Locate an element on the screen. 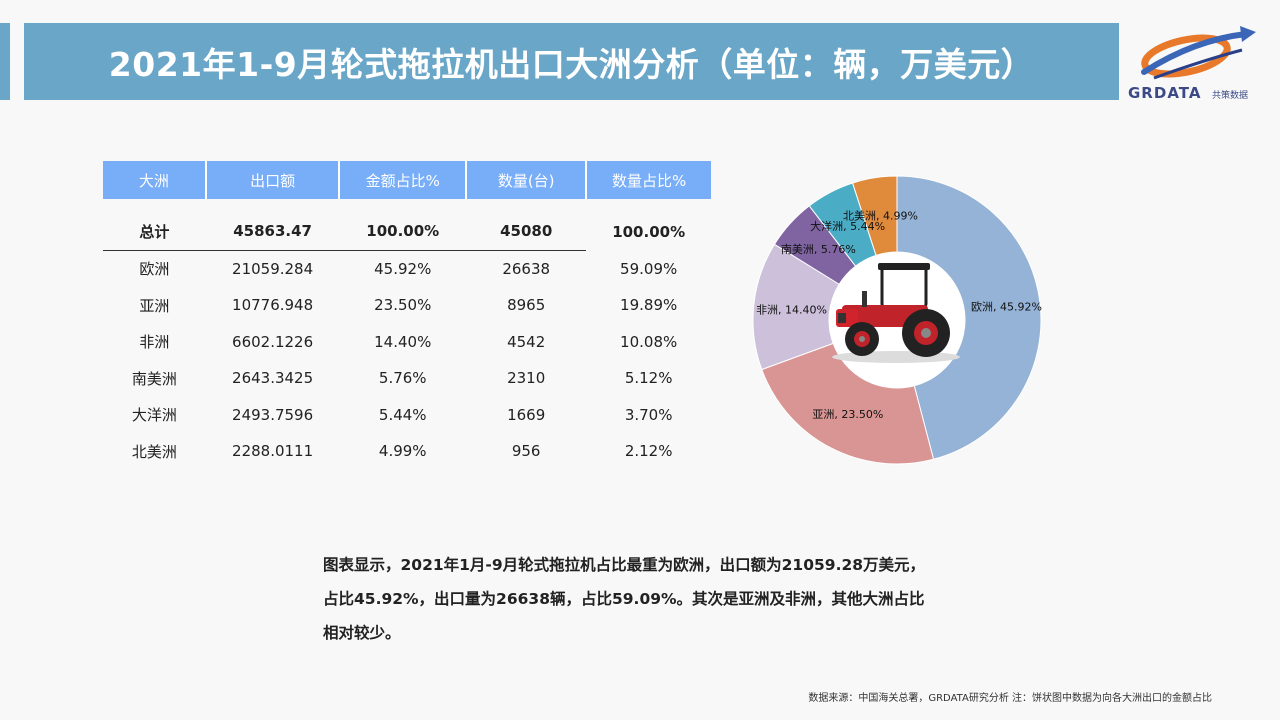 The height and width of the screenshot is (720, 1280). table-row: 大洋洲 2493.7596 5.44% 1669 3.70% is located at coordinates (407, 415).